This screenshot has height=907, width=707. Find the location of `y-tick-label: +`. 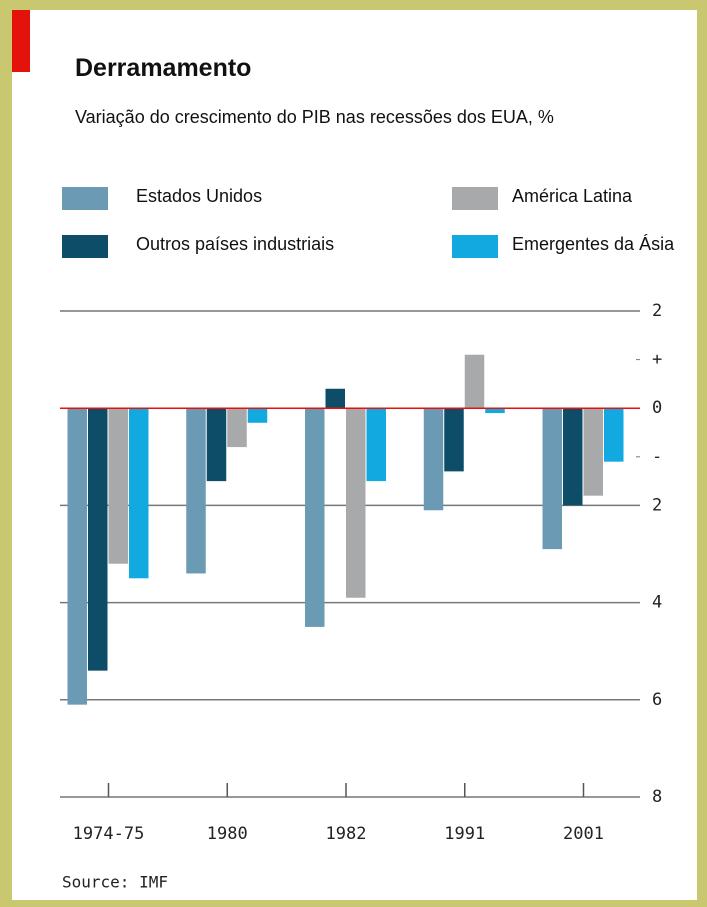

y-tick-label: + is located at coordinates (657, 360).